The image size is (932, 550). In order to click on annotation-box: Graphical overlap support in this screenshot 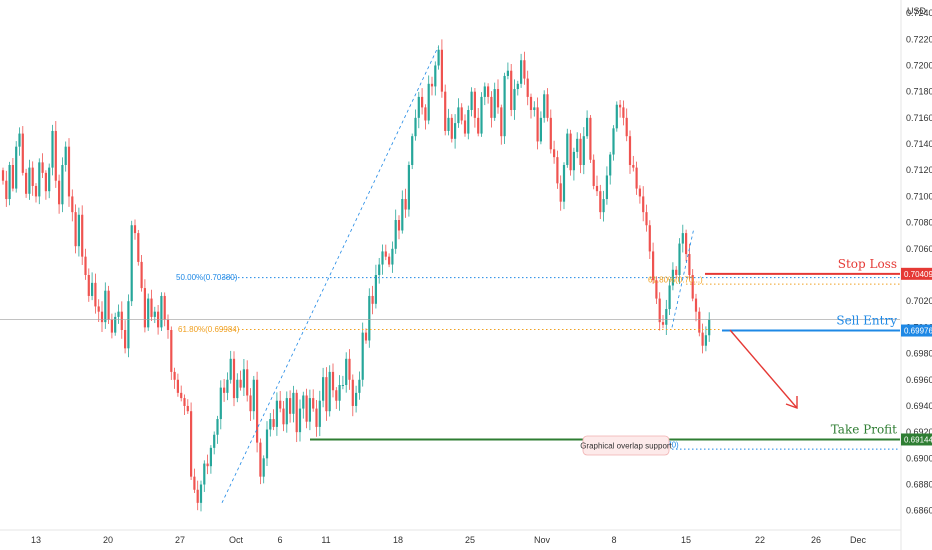, I will do `click(626, 445)`.